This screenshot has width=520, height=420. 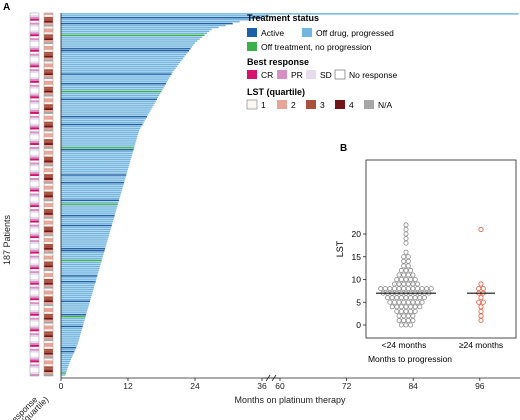 I want to click on x-tick-label: 24, so click(x=195, y=386).